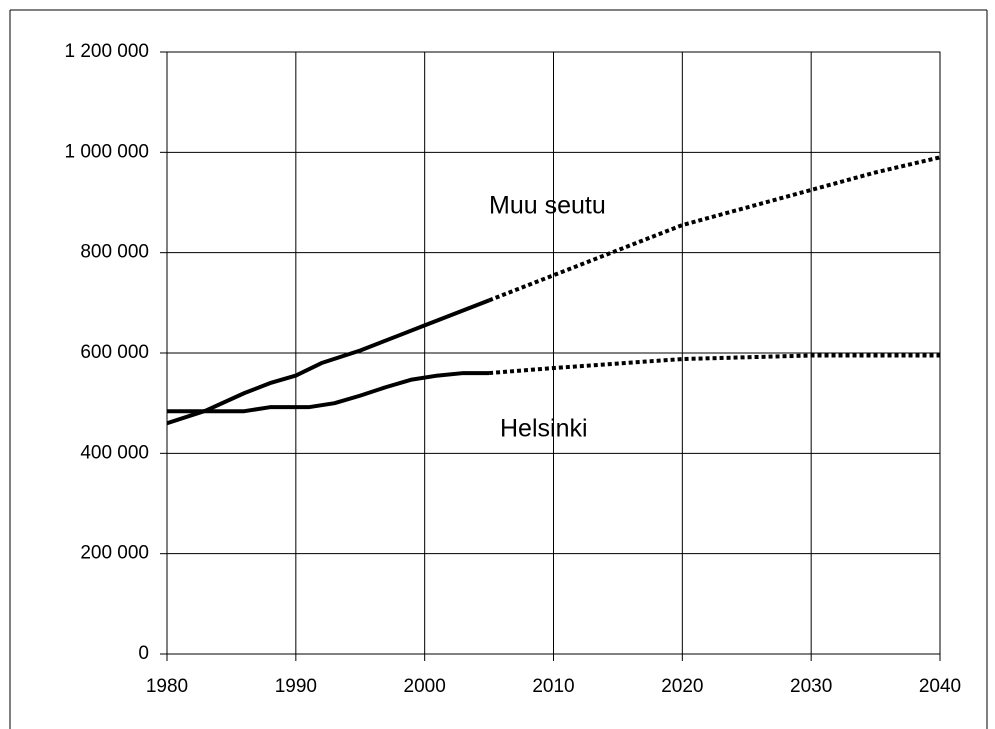 This screenshot has width=995, height=729. I want to click on x-tick-label: 2000, so click(425, 686).